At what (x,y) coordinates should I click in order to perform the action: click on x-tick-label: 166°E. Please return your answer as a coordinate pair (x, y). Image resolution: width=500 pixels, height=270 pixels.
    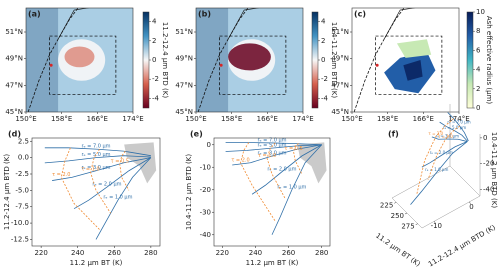
    Looking at the image, I should click on (97, 119).